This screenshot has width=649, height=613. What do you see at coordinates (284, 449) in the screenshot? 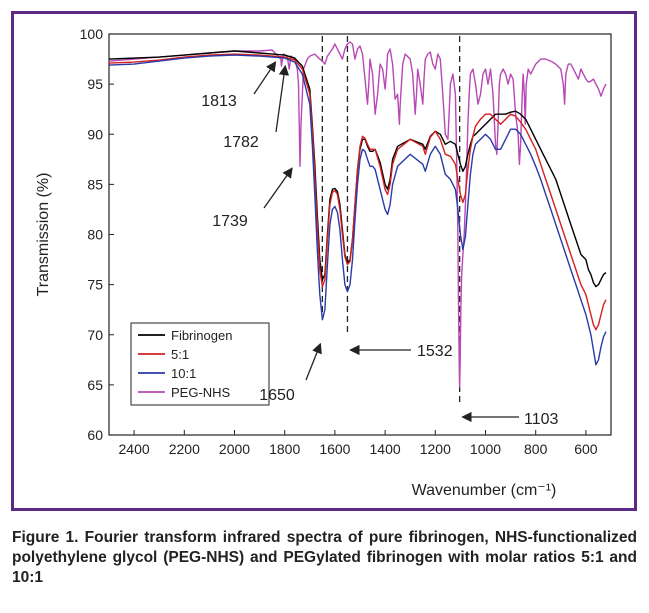
I see `x-tick-label: 1800` at bounding box center [284, 449].